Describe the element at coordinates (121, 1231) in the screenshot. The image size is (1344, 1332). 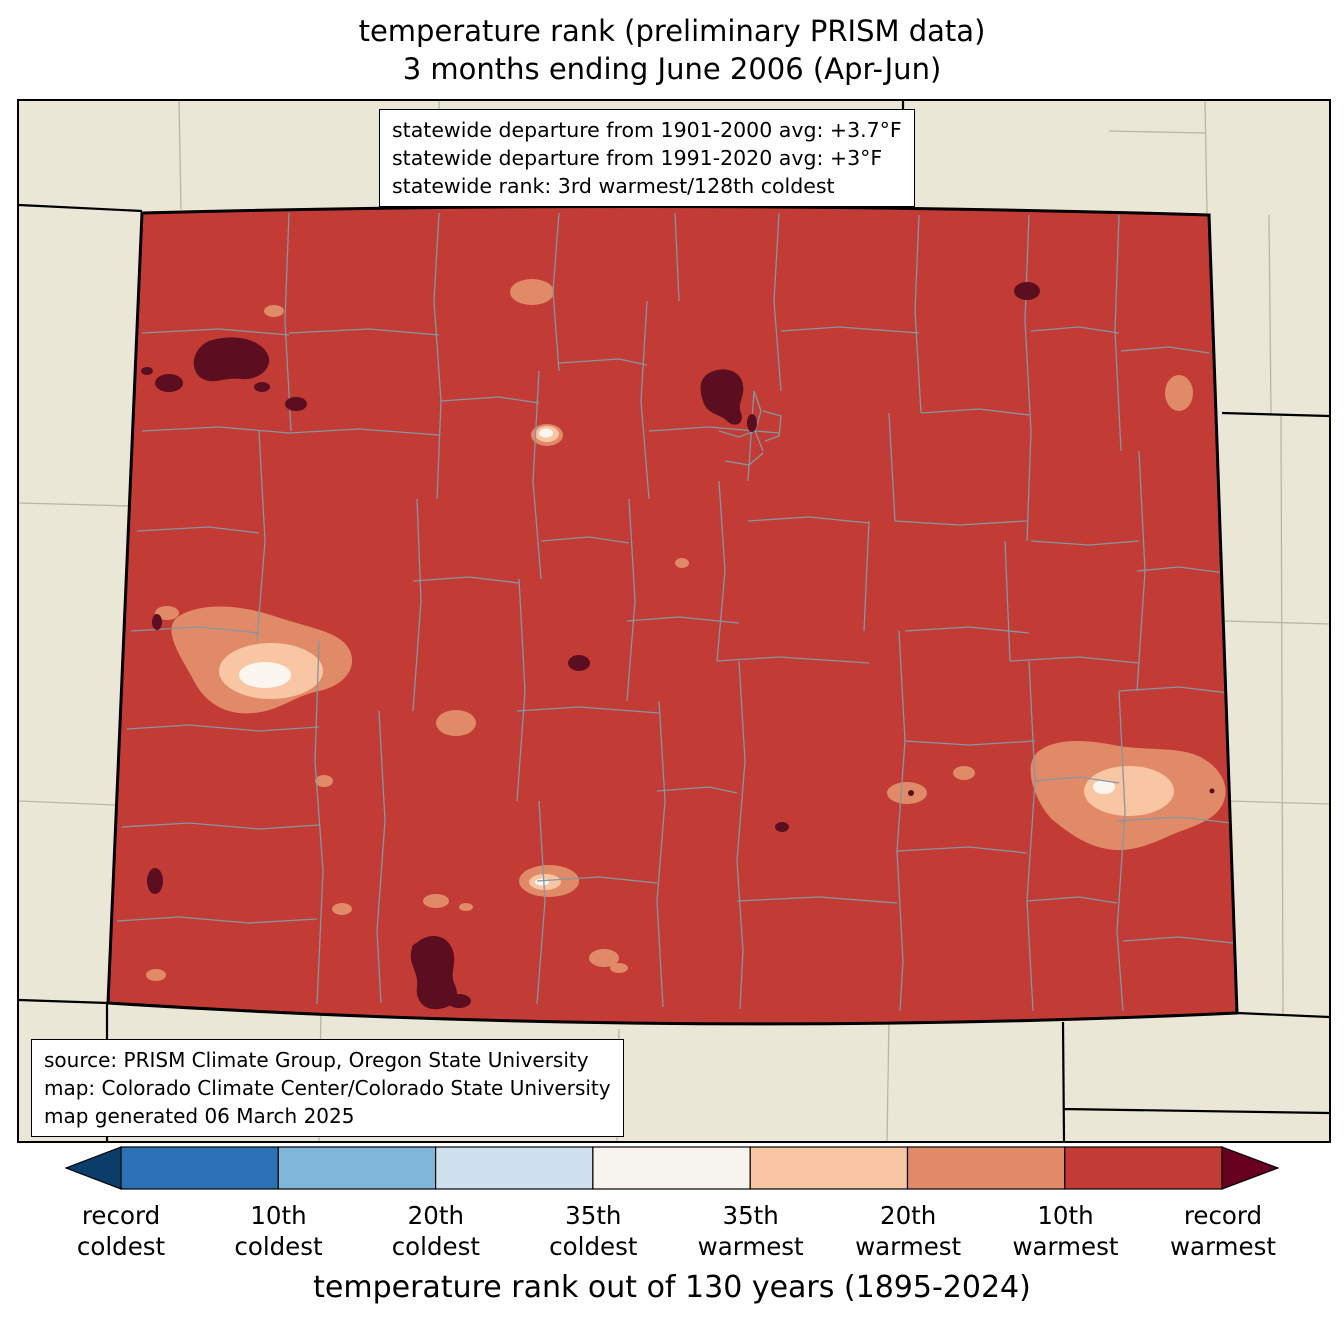
I see `cb-tick-record-coldest: record coldest` at that location.